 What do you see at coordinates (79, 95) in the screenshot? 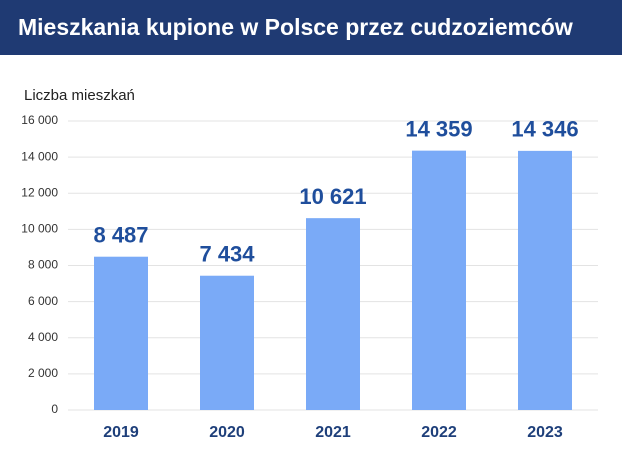
I see `y-axis-label: Liczba mieszkań` at bounding box center [79, 95].